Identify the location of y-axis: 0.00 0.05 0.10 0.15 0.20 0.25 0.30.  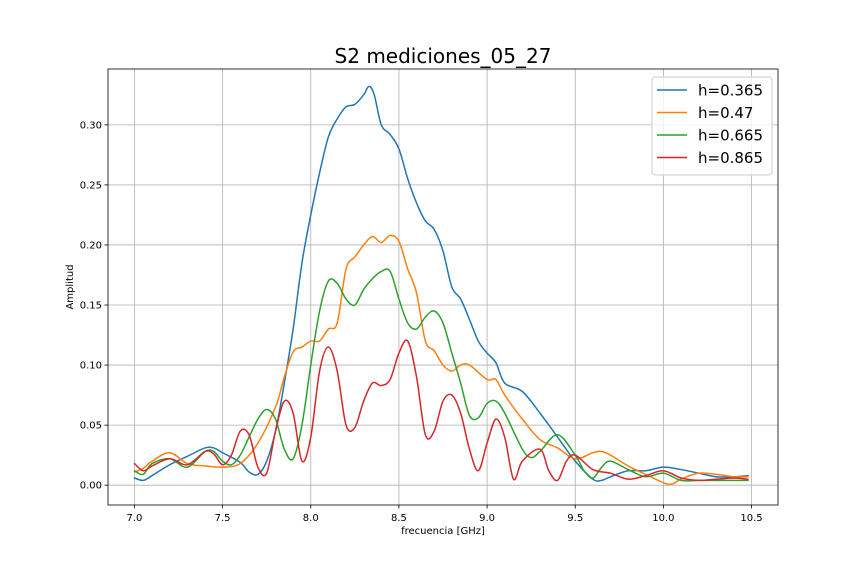
(94, 306).